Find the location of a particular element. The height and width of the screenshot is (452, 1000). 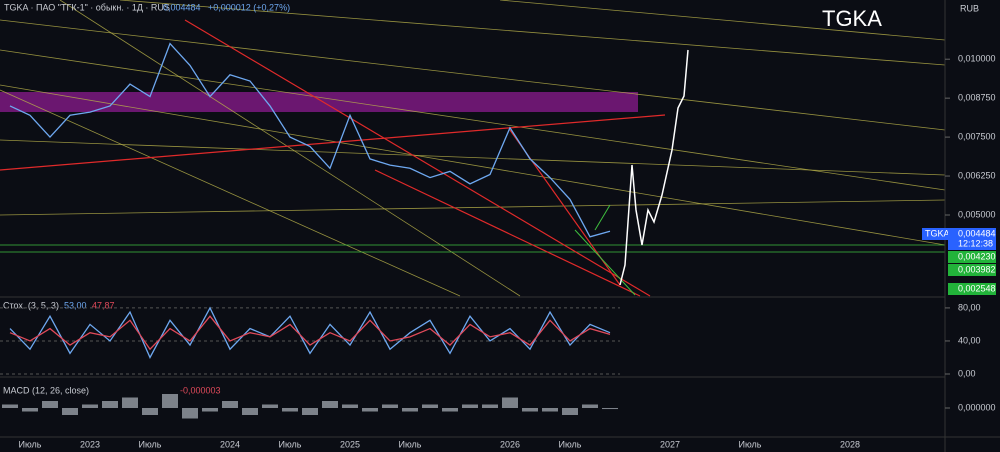

tag-level: 0,003982 is located at coordinates (977, 269).